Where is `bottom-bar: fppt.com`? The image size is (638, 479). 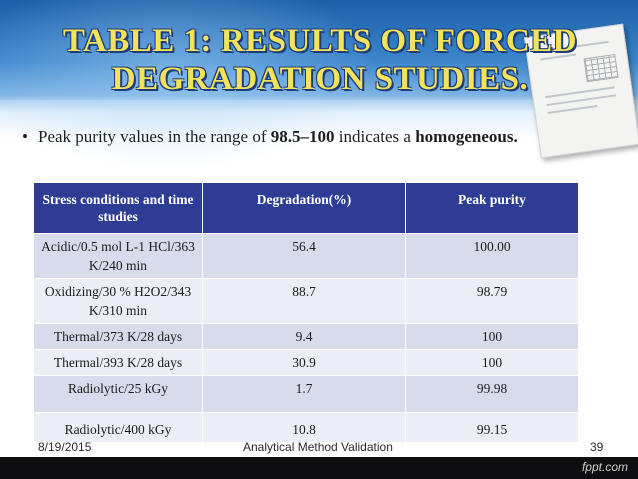 bottom-bar: fppt.com is located at coordinates (319, 468).